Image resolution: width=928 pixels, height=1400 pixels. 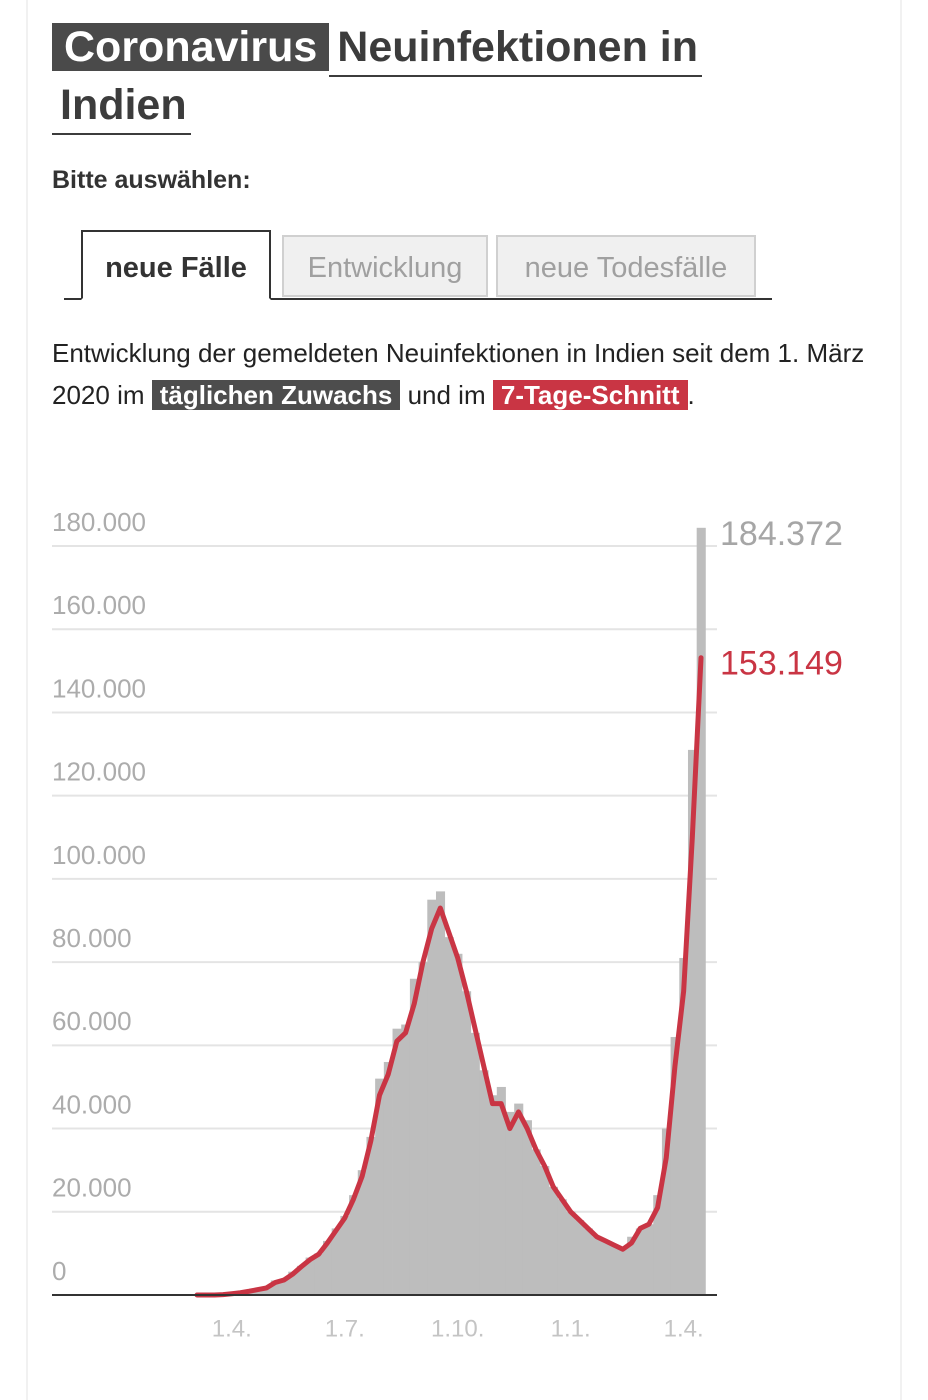 What do you see at coordinates (626, 266) in the screenshot?
I see `tab: neue Todesfälle` at bounding box center [626, 266].